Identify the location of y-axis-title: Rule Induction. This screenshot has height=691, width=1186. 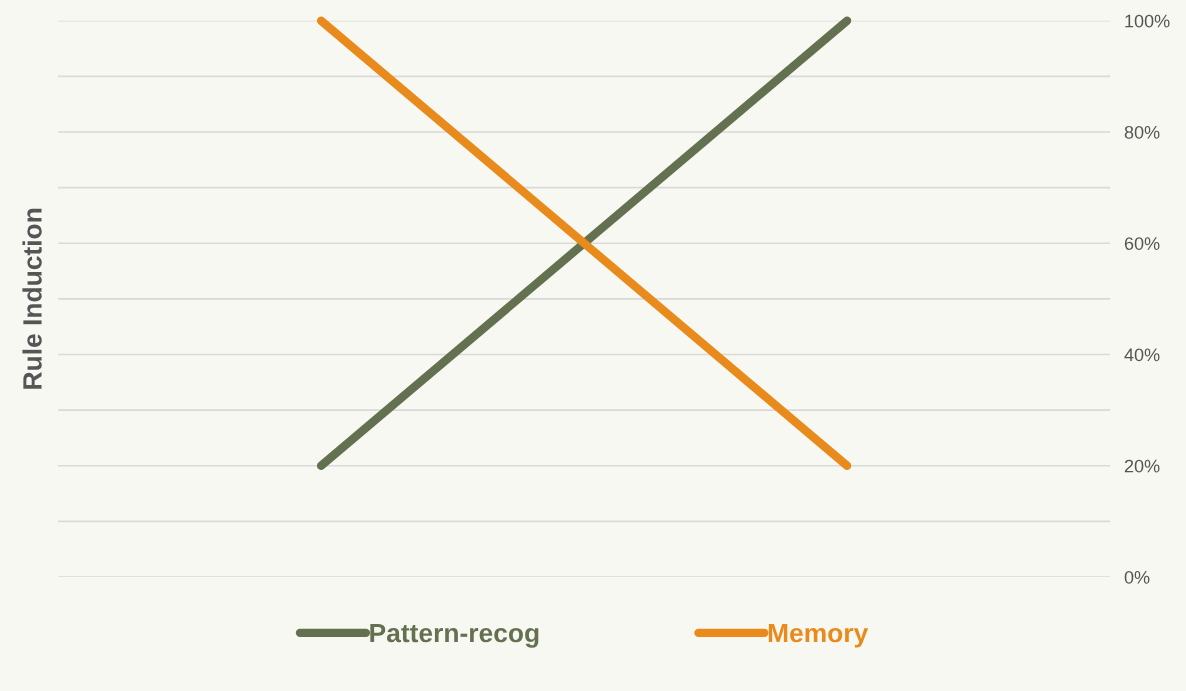
(32, 298).